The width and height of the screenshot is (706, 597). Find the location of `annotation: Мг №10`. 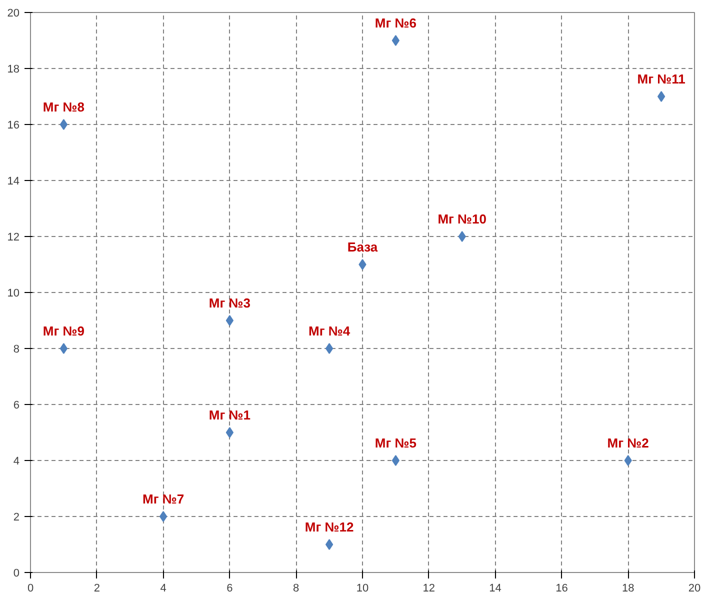

annotation: Мг №10 is located at coordinates (462, 219).